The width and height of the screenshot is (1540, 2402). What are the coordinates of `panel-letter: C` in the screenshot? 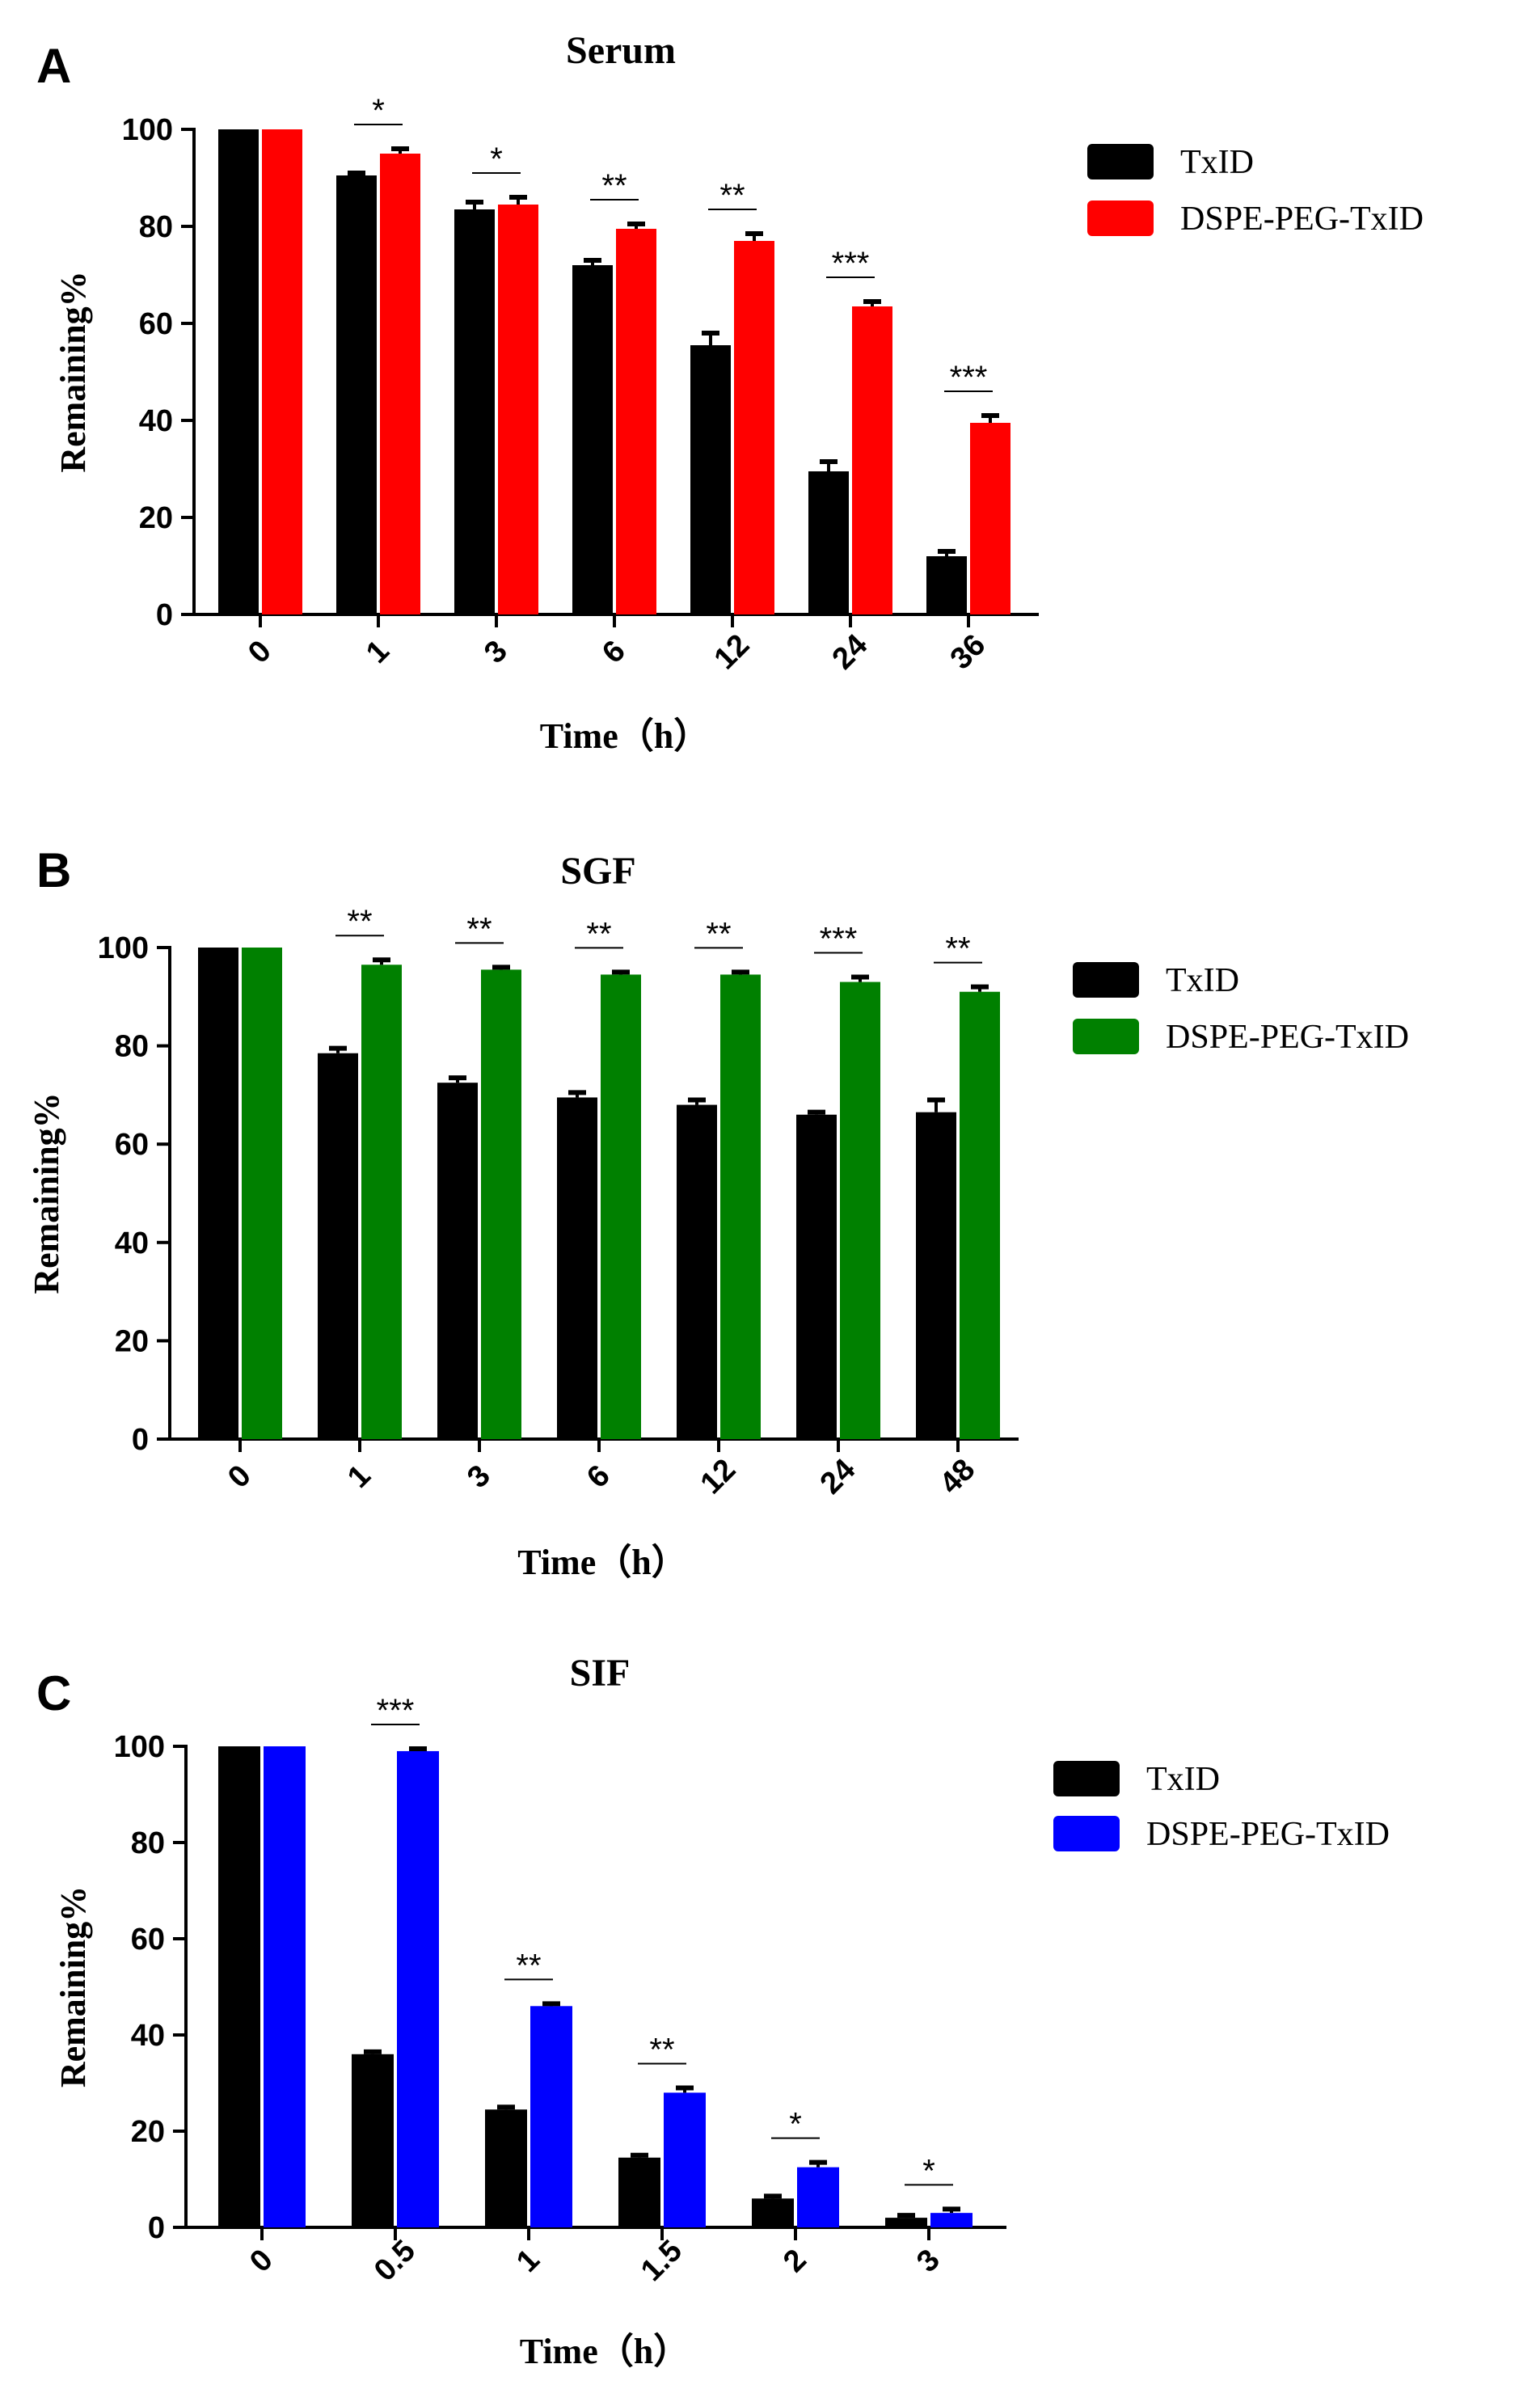 It's located at (54, 1693).